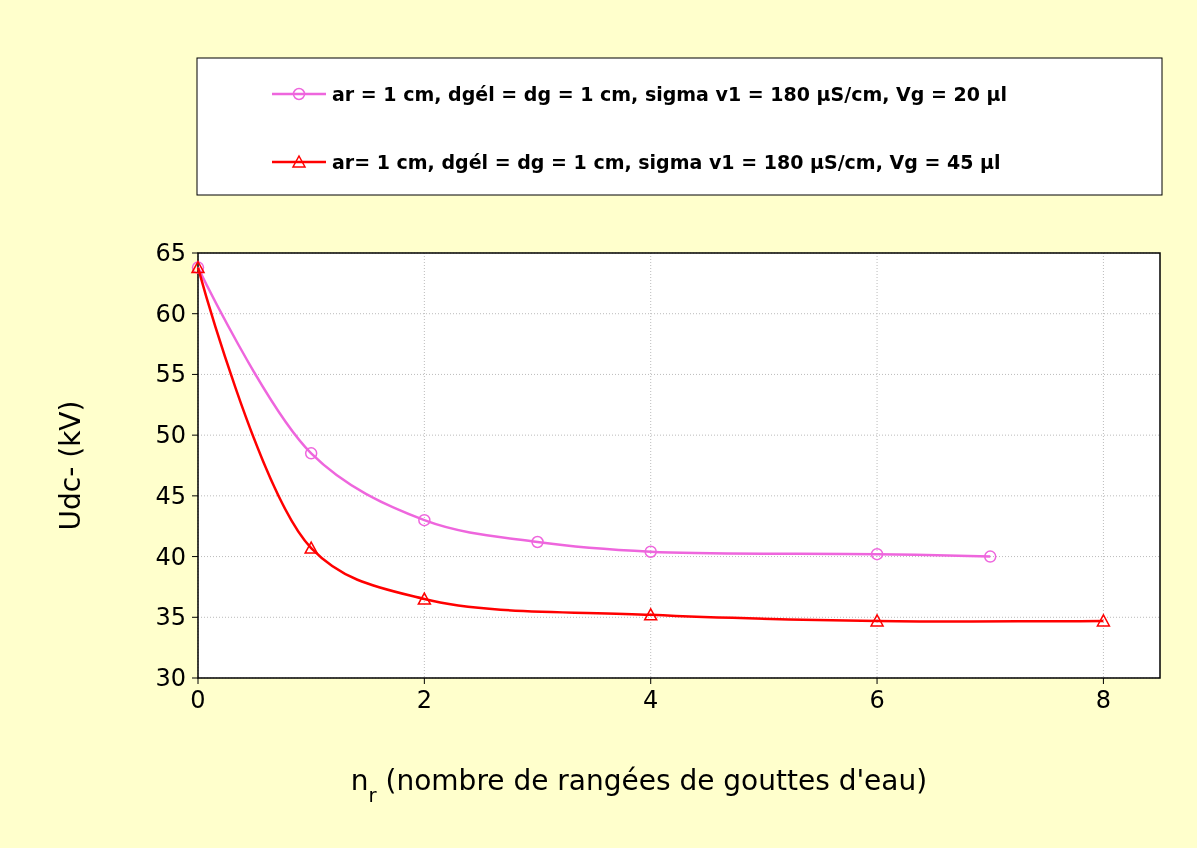 This screenshot has width=1197, height=848. Describe the element at coordinates (170, 556) in the screenshot. I see `y-tick-label: 40` at that location.